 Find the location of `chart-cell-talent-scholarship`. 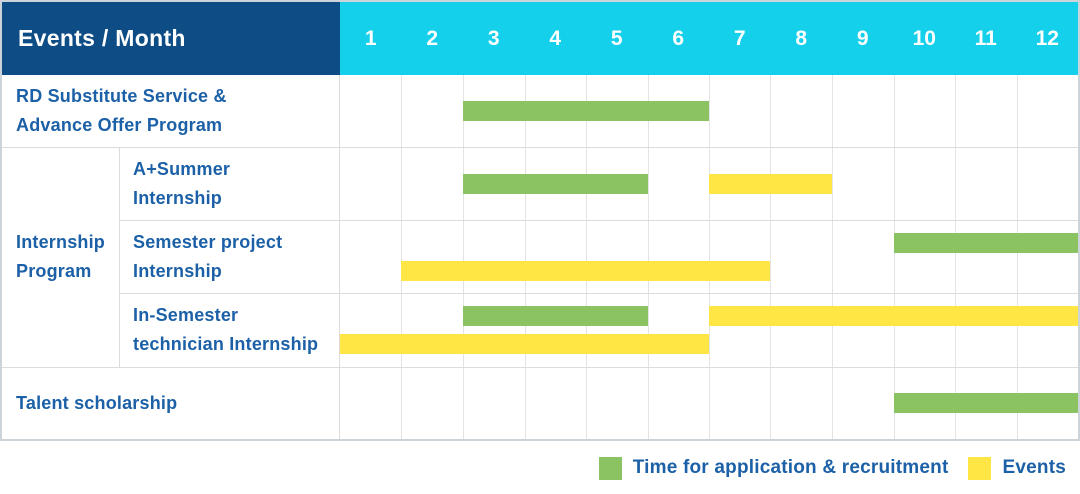

chart-cell-talent-scholarship is located at coordinates (709, 403).